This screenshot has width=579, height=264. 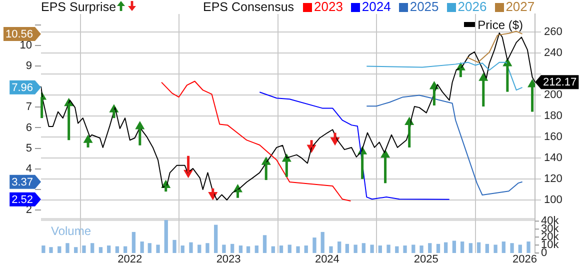 I want to click on y2-tick-label: 140, so click(x=553, y=158).